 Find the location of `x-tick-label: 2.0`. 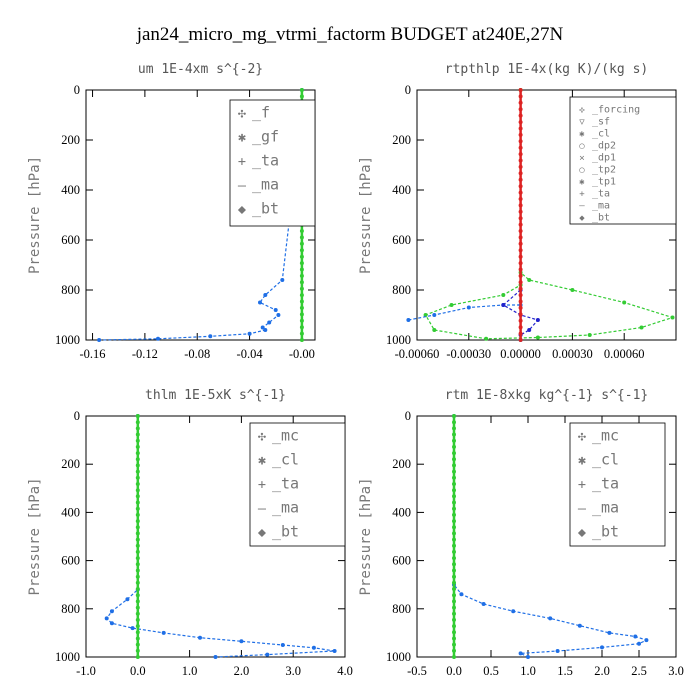

x-tick-label: 2.0 is located at coordinates (602, 671).